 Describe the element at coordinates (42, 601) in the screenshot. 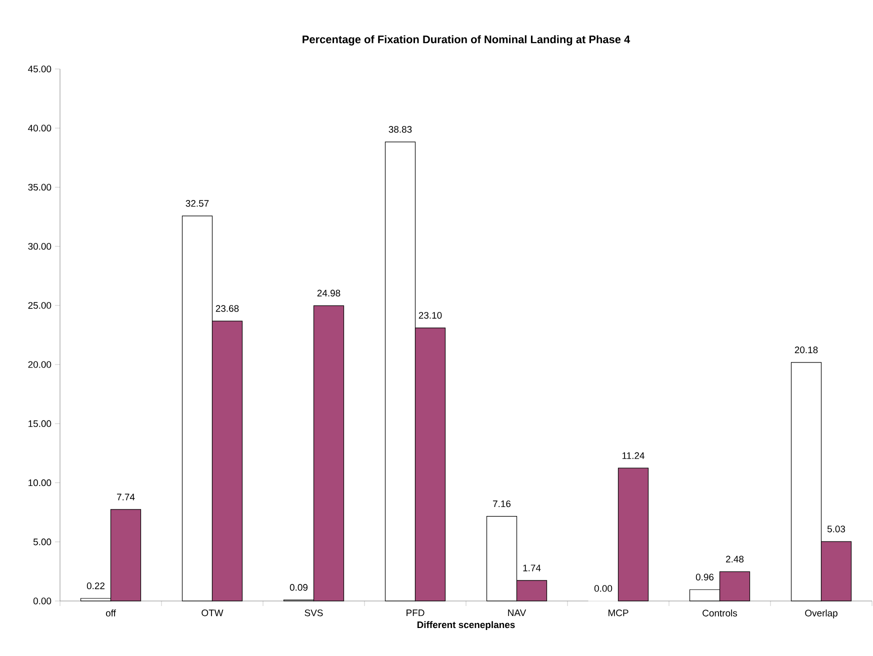

I see `y-tick-label: 0.00` at that location.